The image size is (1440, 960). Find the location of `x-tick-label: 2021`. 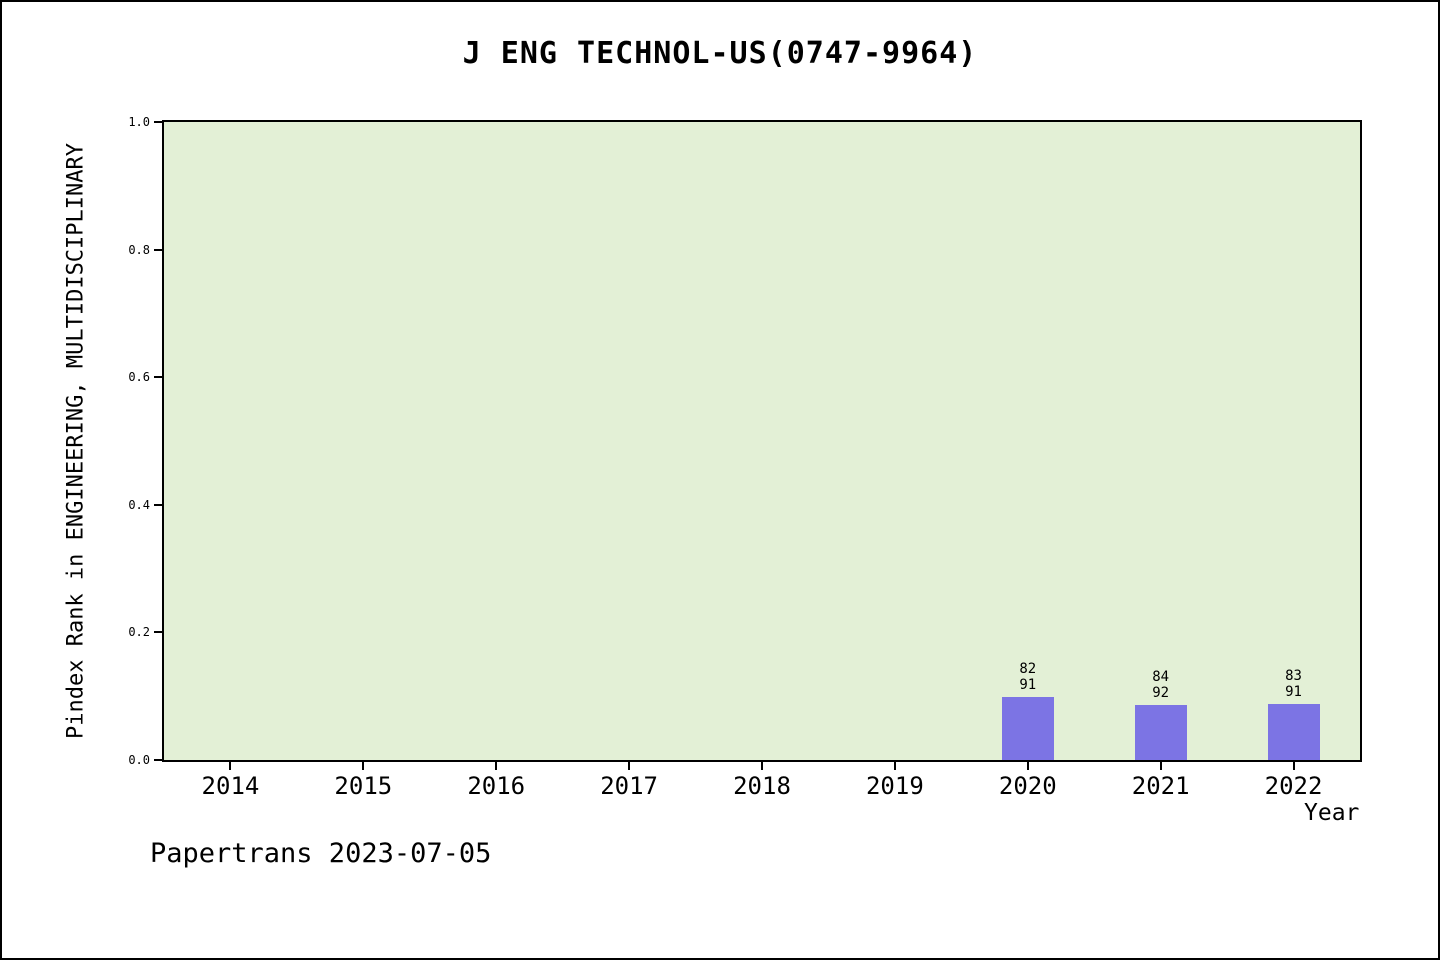

x-tick-label: 2021 is located at coordinates (1160, 786).